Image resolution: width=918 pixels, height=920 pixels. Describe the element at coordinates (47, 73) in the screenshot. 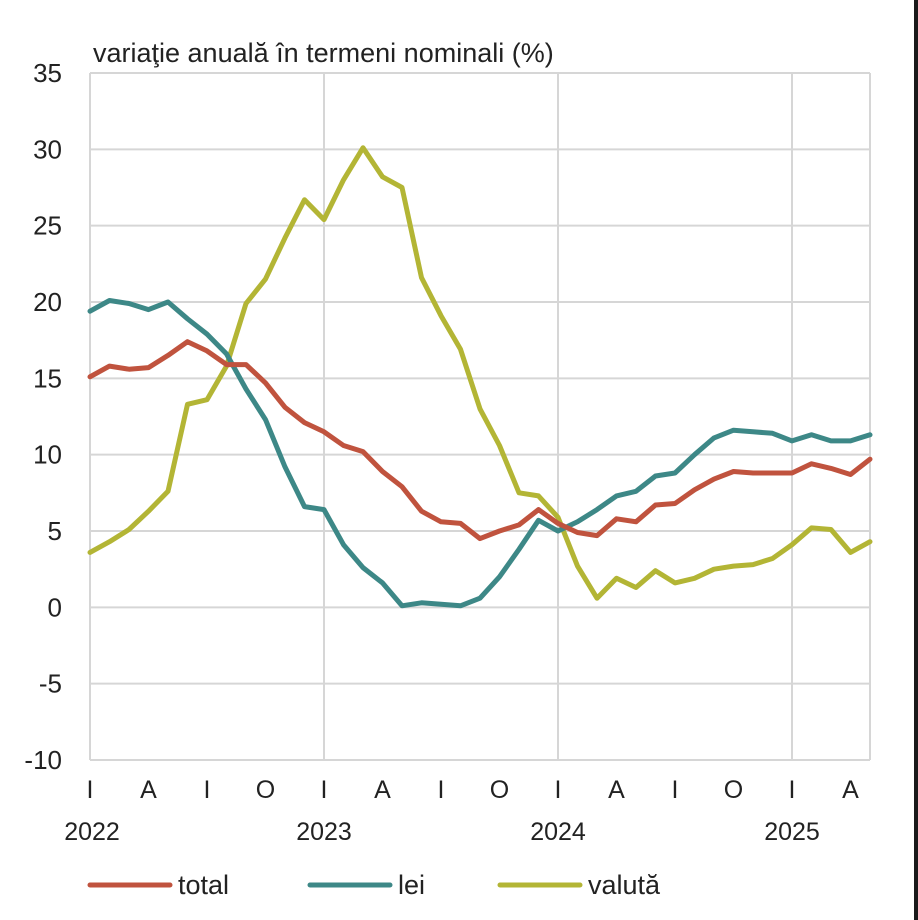

I see `y-tick-label: 35` at that location.